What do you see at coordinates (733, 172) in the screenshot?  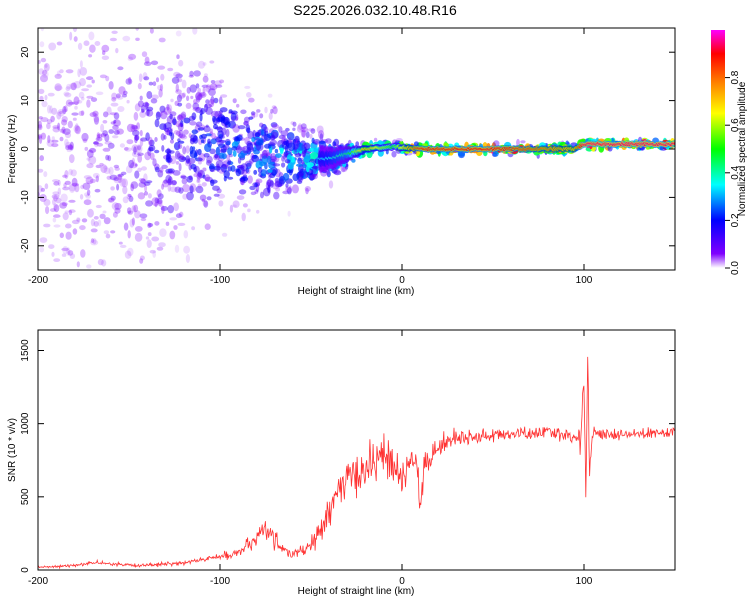 I see `colorbar-ticks: 0.0 0.2 0.4 0.6 0.8` at bounding box center [733, 172].